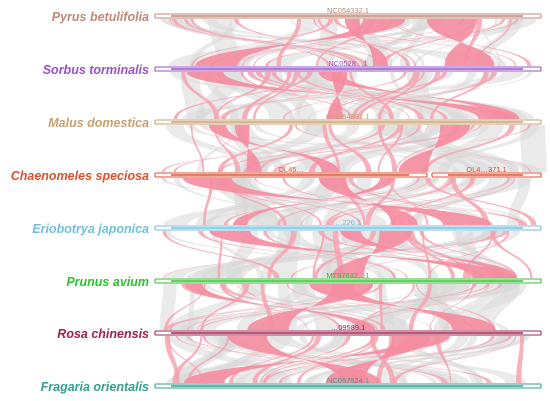 Image resolution: width=550 pixels, height=401 pixels. Describe the element at coordinates (100, 17) in the screenshot. I see `species-label: Pyrus betulifolia` at that location.